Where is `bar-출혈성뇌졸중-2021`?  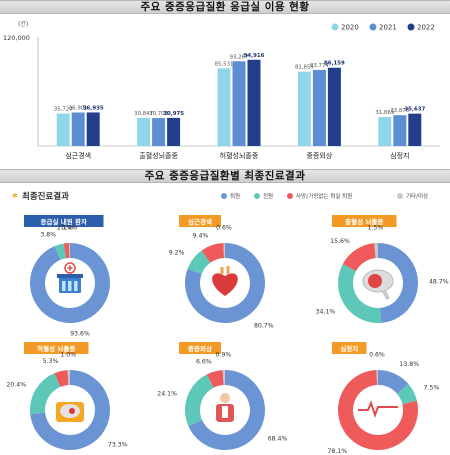 bar-출혈성뇌졸중-2021 is located at coordinates (159, 132).